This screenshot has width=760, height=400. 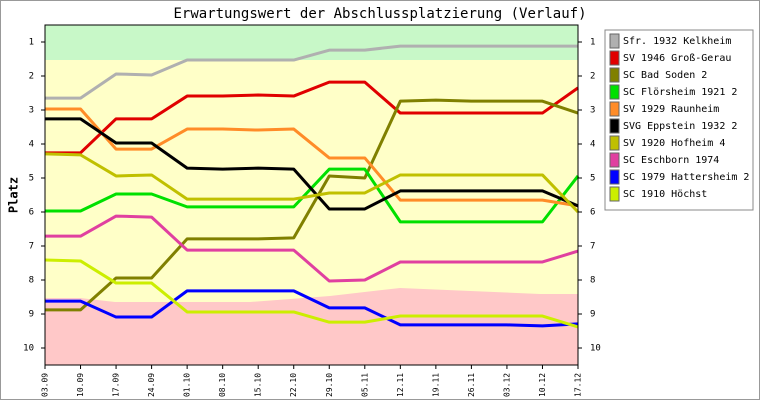 What do you see at coordinates (592, 213) in the screenshot?
I see `y2-tick-label: 6` at bounding box center [592, 213].